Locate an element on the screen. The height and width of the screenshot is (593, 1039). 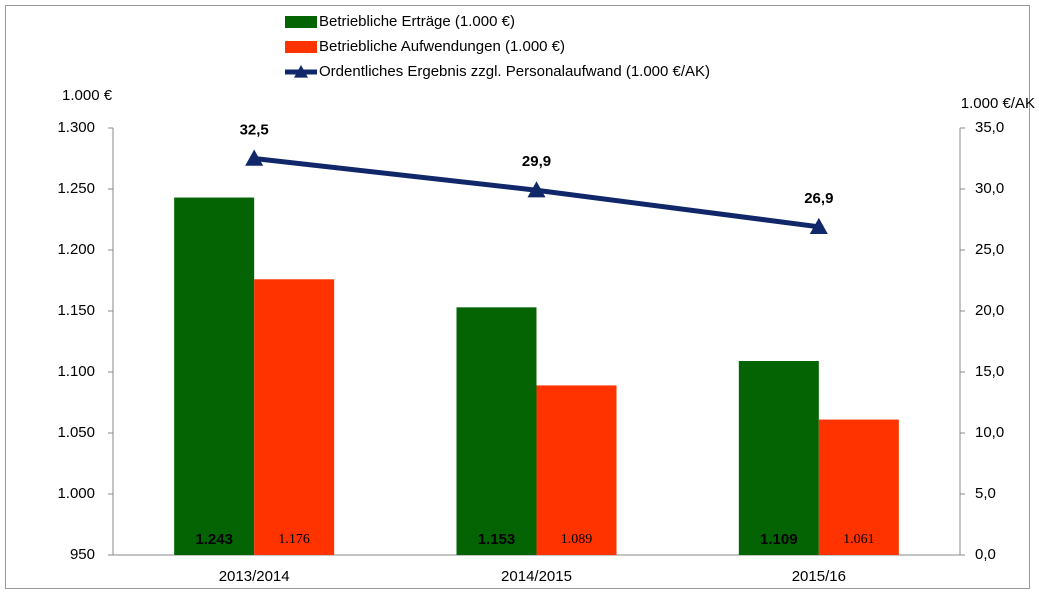
y2-tick-label: 0,0 is located at coordinates (985, 554).